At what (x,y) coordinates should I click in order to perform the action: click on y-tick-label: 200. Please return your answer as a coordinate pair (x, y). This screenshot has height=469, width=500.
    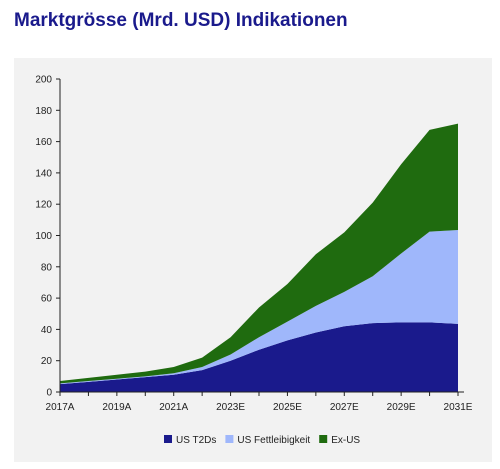
    Looking at the image, I should click on (43, 80).